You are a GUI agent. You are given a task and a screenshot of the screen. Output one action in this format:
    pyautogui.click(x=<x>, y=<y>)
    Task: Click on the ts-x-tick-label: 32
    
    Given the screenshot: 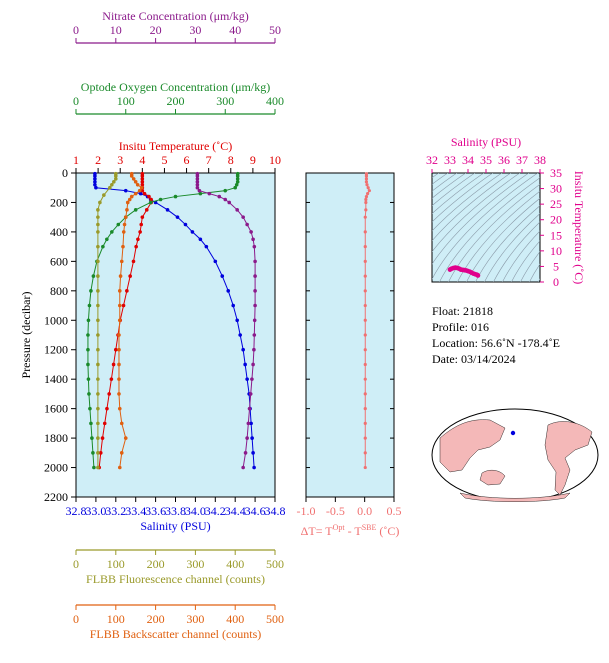 What is the action you would take?
    pyautogui.click(x=432, y=160)
    